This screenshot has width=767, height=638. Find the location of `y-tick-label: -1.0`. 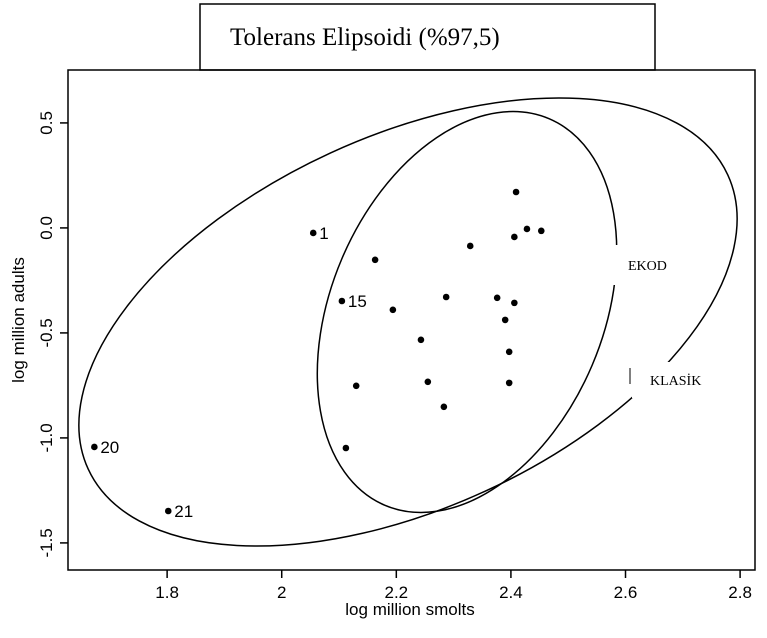

y-tick-label: -1.0 is located at coordinates (46, 437).